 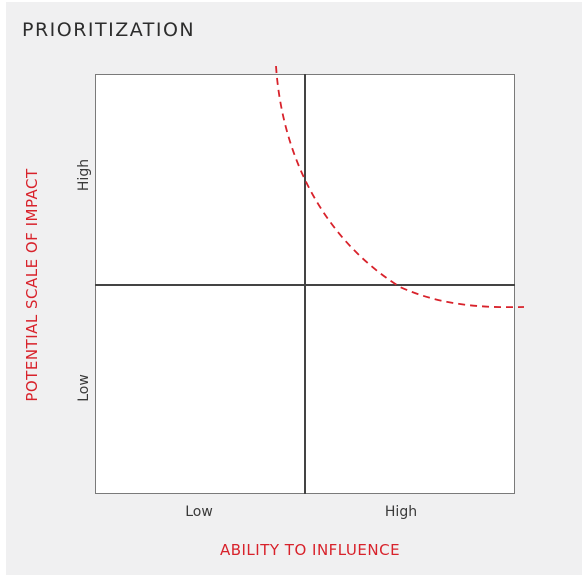 What do you see at coordinates (32, 285) in the screenshot?
I see `y-axis-label: POTENTIAL SCALE OF IMPACT` at bounding box center [32, 285].